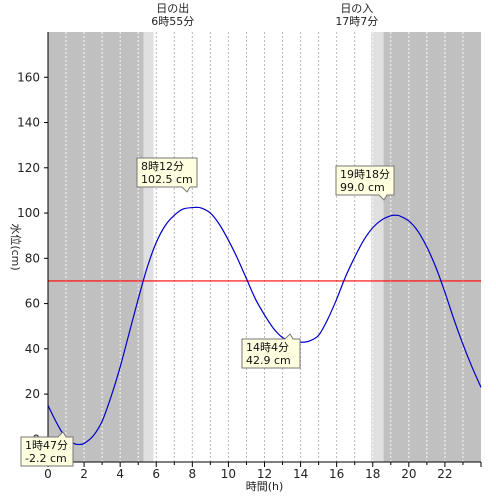  I want to click on x-tick-label: 22, so click(444, 474).